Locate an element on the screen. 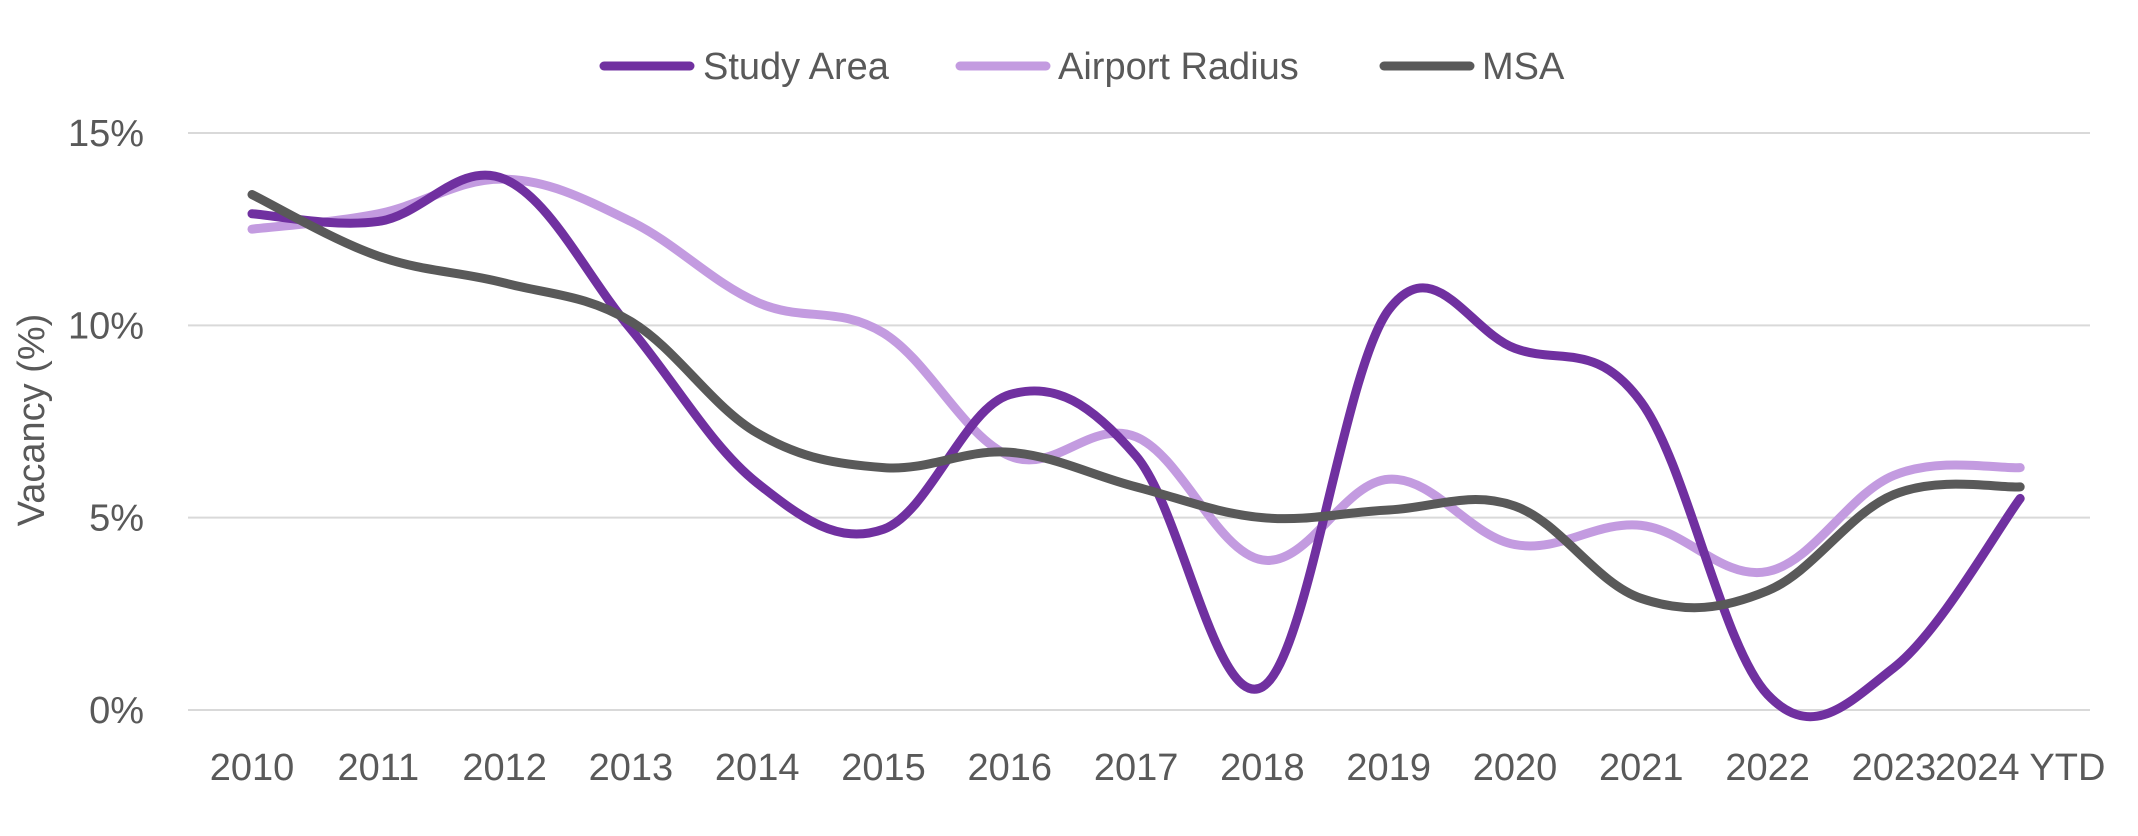  legend: Study Area Airport Radius MSA is located at coordinates (1082, 67).